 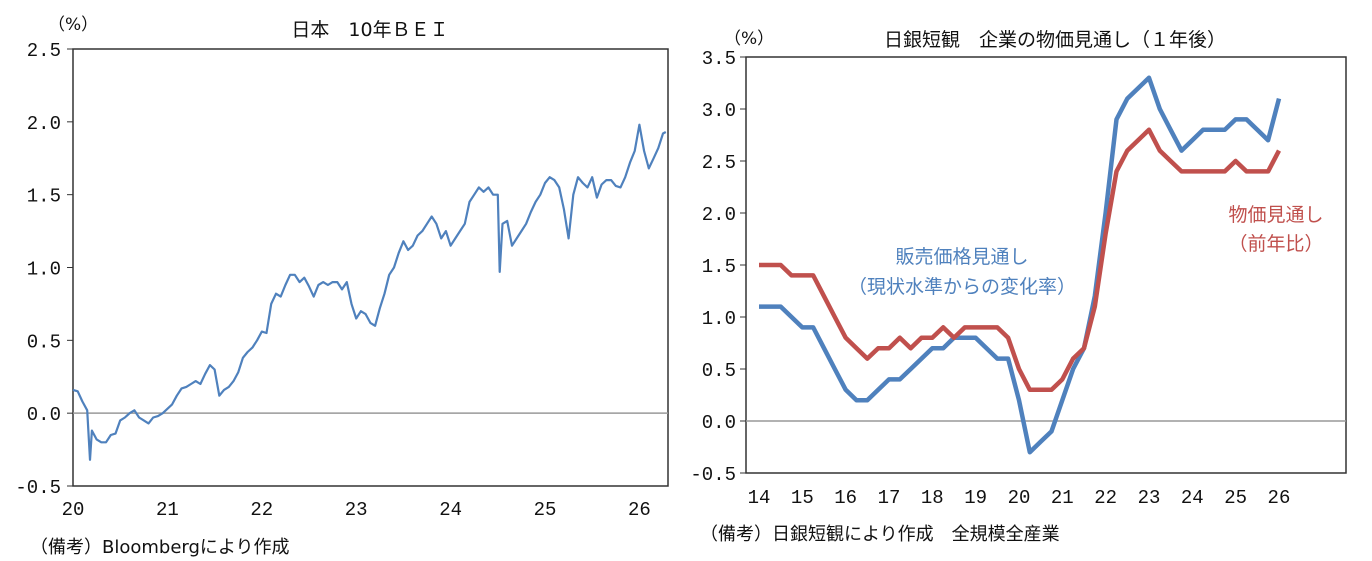 I want to click on left-y-tick-label: 2.5, so click(x=44, y=51).